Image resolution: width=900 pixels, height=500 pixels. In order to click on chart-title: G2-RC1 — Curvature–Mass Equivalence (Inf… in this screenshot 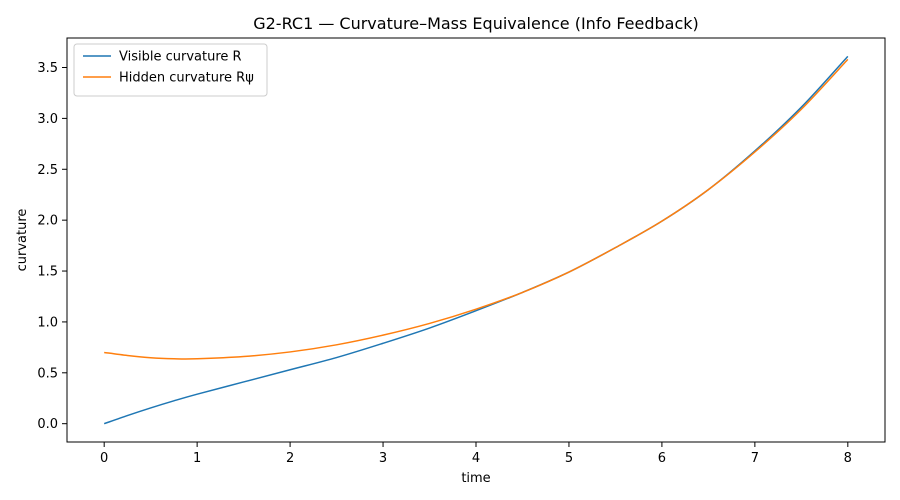, I will do `click(476, 23)`.